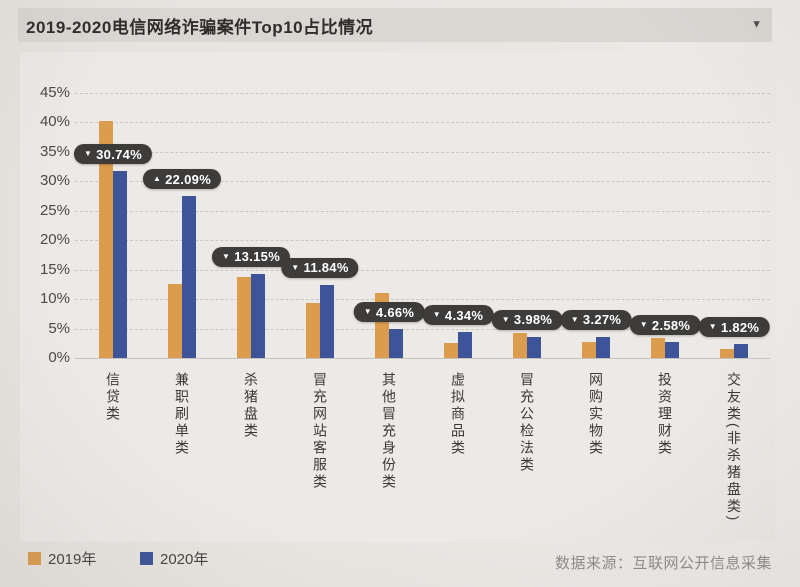  I want to click on data-label: ▼ 11.84%, so click(320, 267).